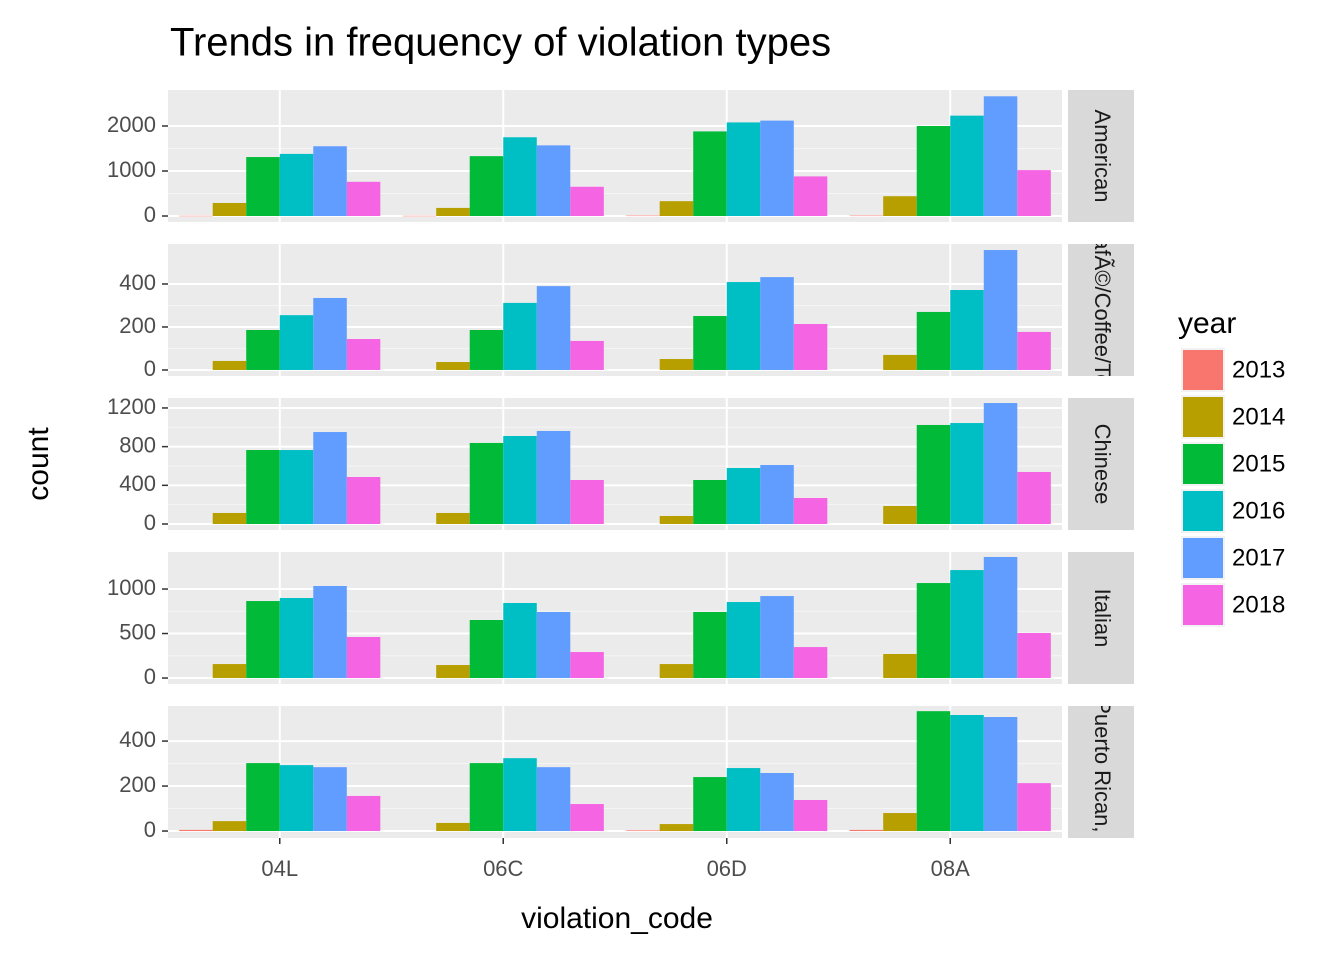  I want to click on y-tick-label: 200, so click(137, 325).